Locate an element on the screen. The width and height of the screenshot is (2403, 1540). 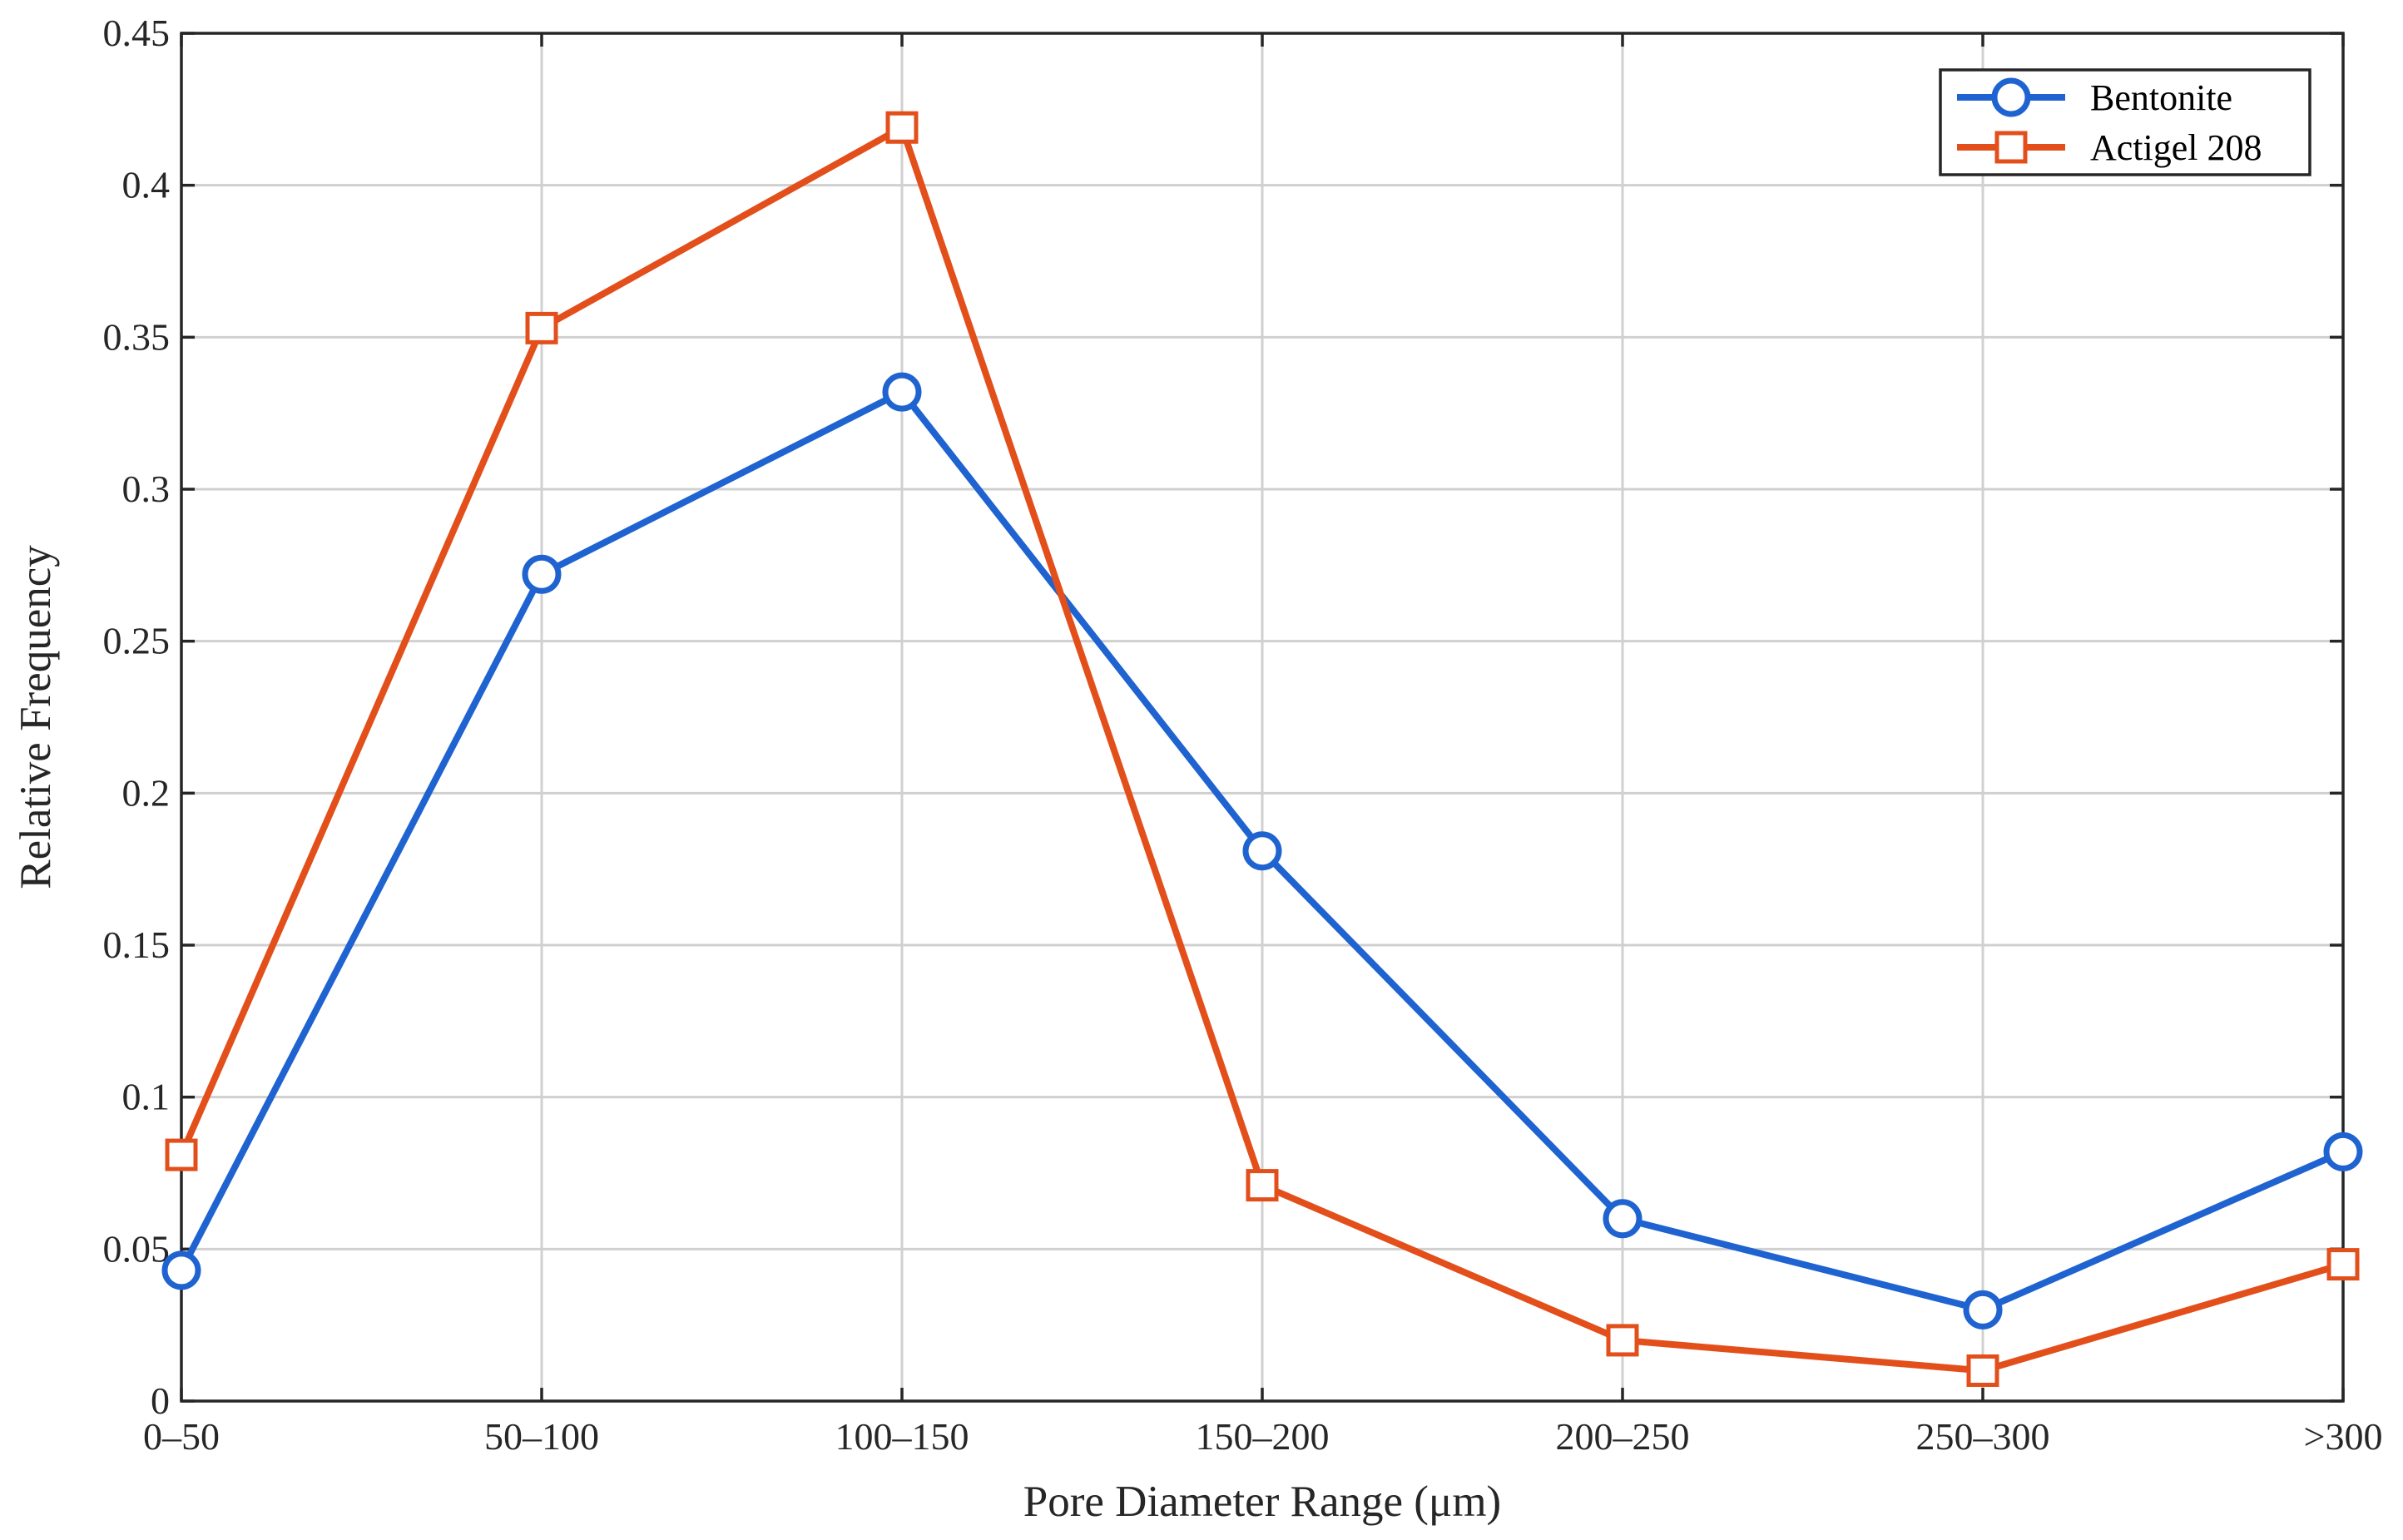
x-tick-label: 50–100 is located at coordinates (541, 1436).